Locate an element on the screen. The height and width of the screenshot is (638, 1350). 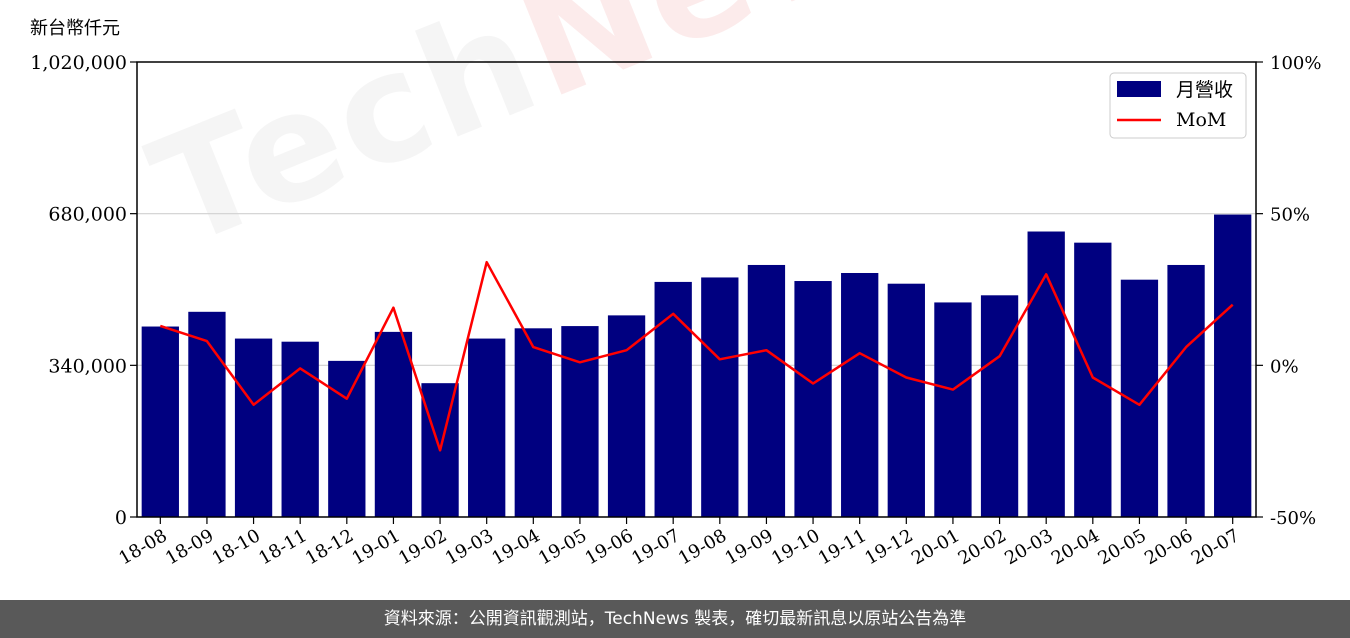
y-axis-unit-label: 新台幣仟元 is located at coordinates (75, 28).